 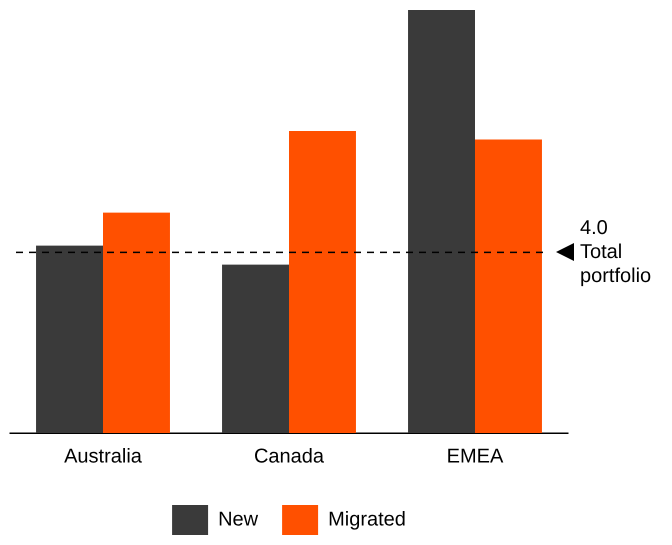 What do you see at coordinates (367, 519) in the screenshot?
I see `legend-label: Migrated` at bounding box center [367, 519].